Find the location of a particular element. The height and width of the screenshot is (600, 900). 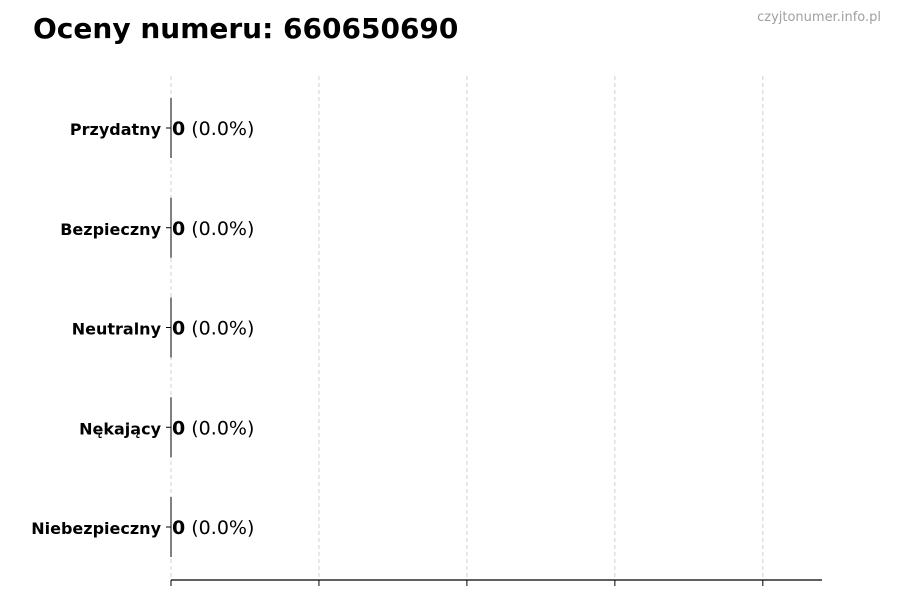

category-label: Neutralny is located at coordinates (117, 329).